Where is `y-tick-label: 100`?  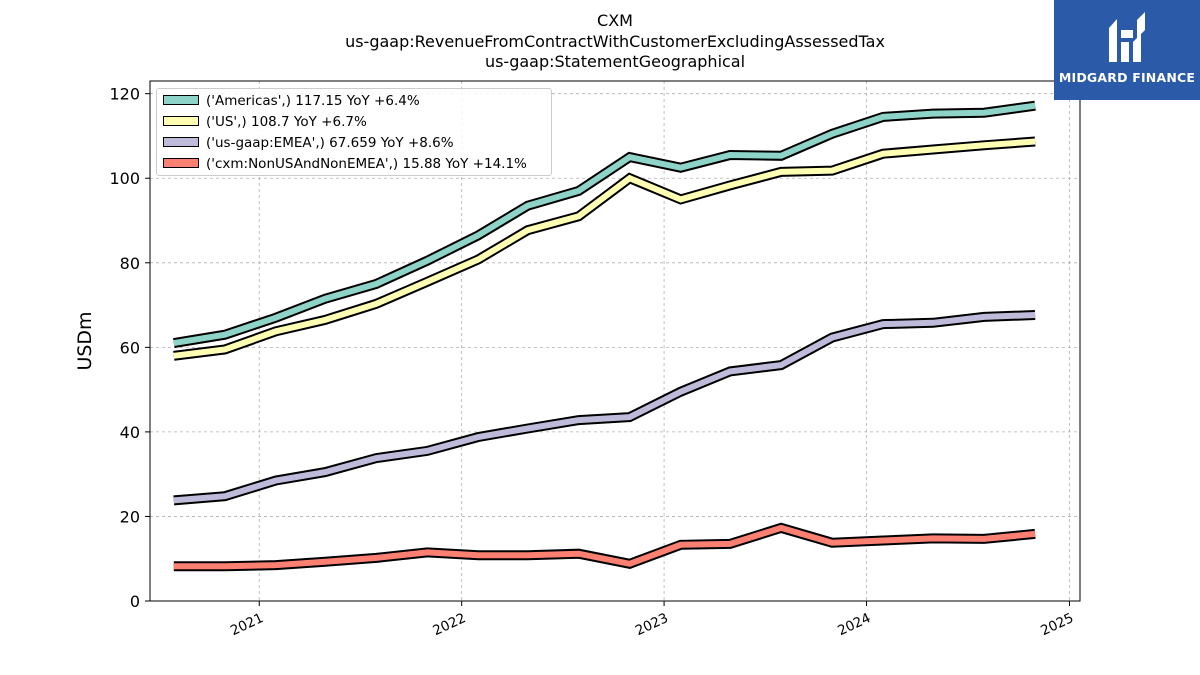 y-tick-label: 100 is located at coordinates (124, 178).